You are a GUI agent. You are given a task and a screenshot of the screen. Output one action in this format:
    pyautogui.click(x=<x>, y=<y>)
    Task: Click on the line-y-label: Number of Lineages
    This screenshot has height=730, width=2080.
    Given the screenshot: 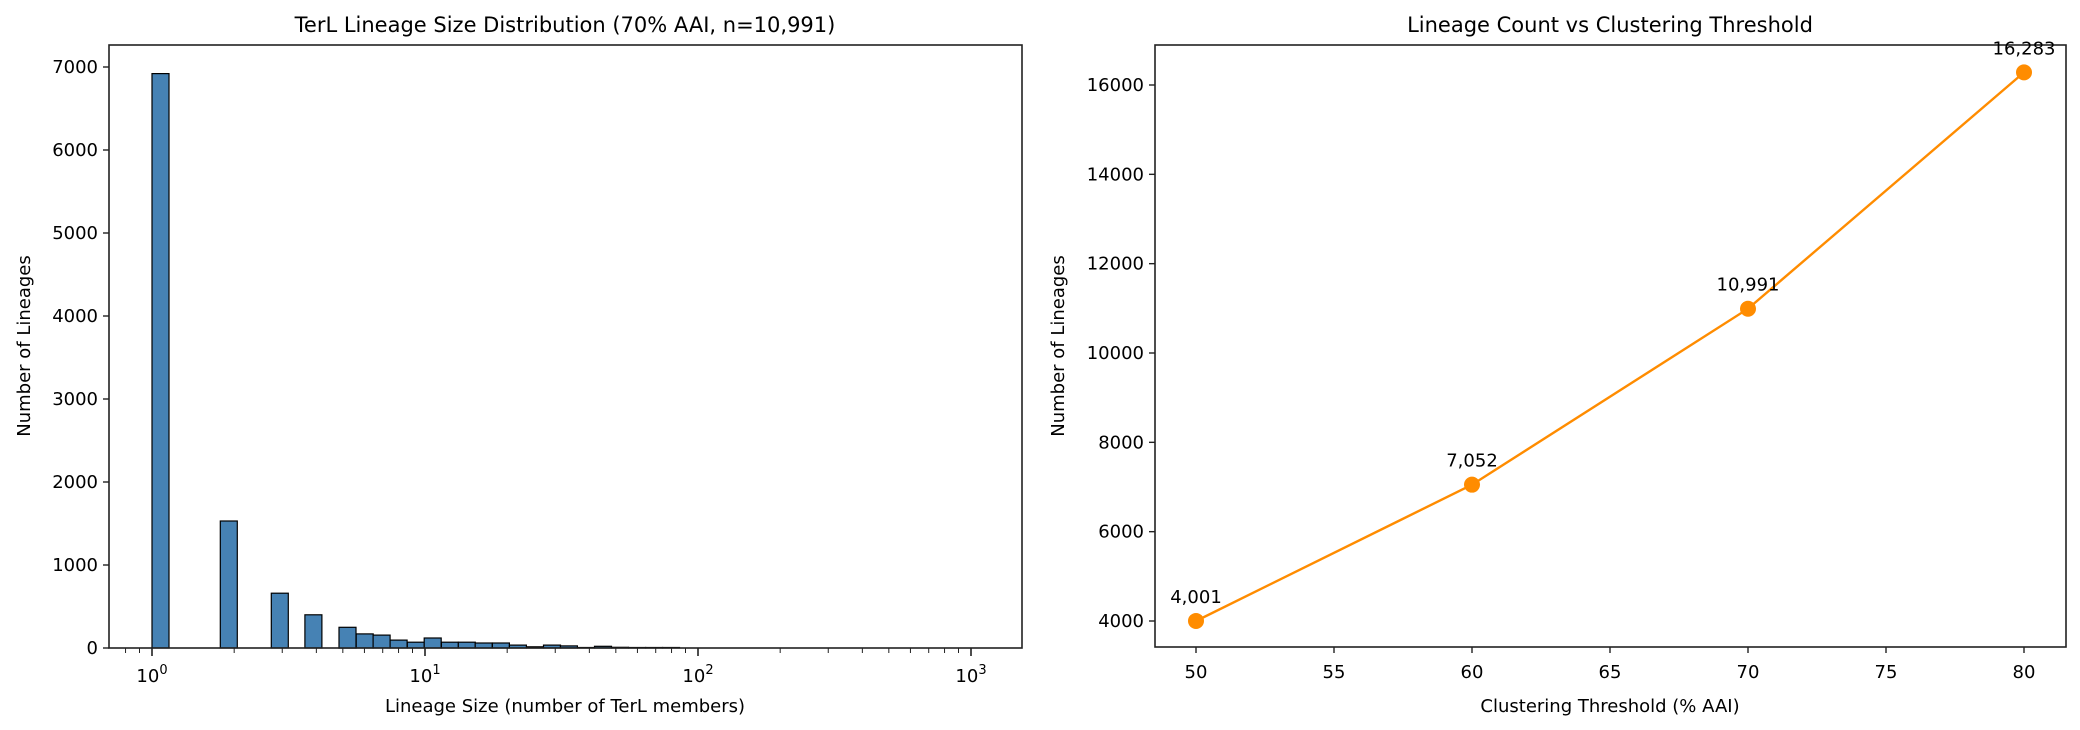 What is the action you would take?
    pyautogui.click(x=1058, y=346)
    